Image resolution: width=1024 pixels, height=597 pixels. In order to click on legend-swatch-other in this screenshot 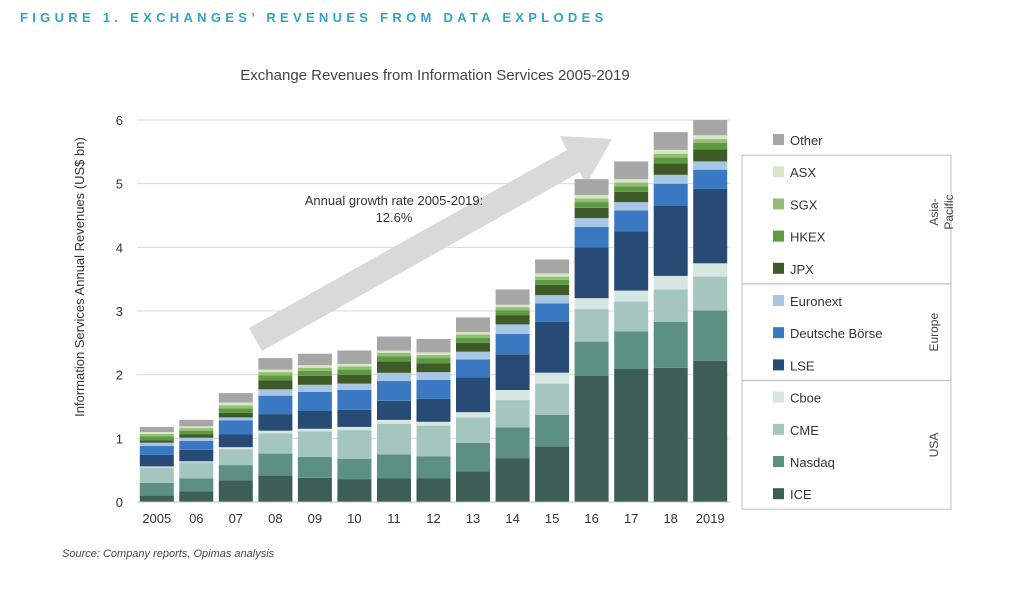, I will do `click(778, 139)`.